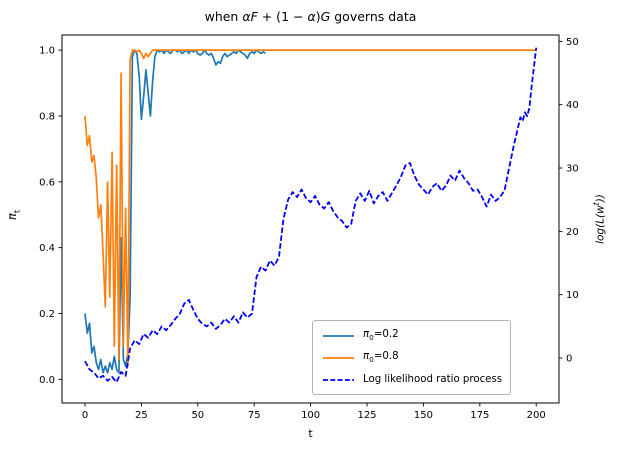 The height and width of the screenshot is (455, 621). What do you see at coordinates (479, 415) in the screenshot?
I see `x-tick-label: 175` at bounding box center [479, 415].